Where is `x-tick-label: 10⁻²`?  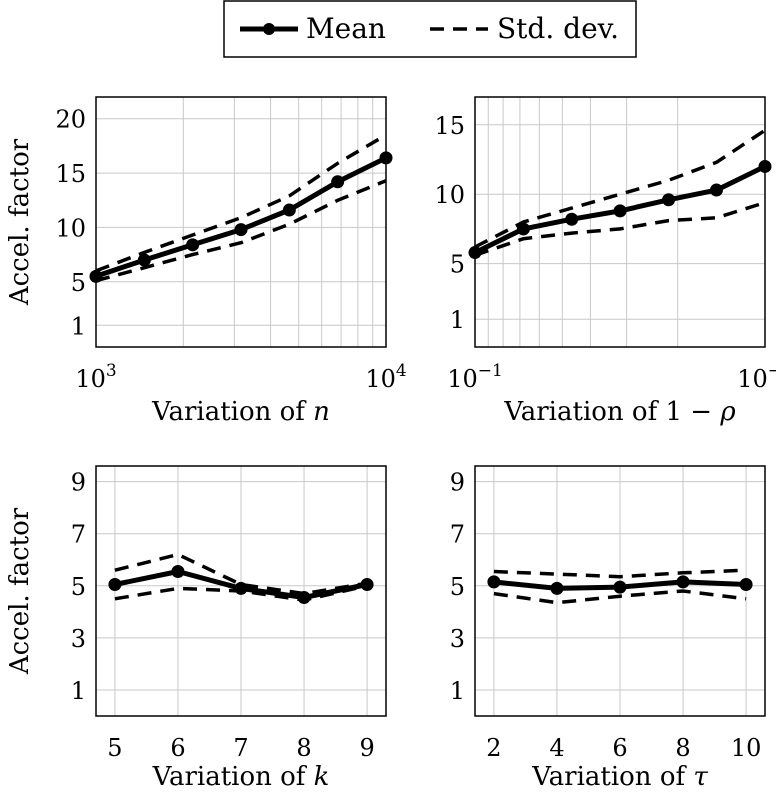
x-tick-label: 10⁻² is located at coordinates (756, 377).